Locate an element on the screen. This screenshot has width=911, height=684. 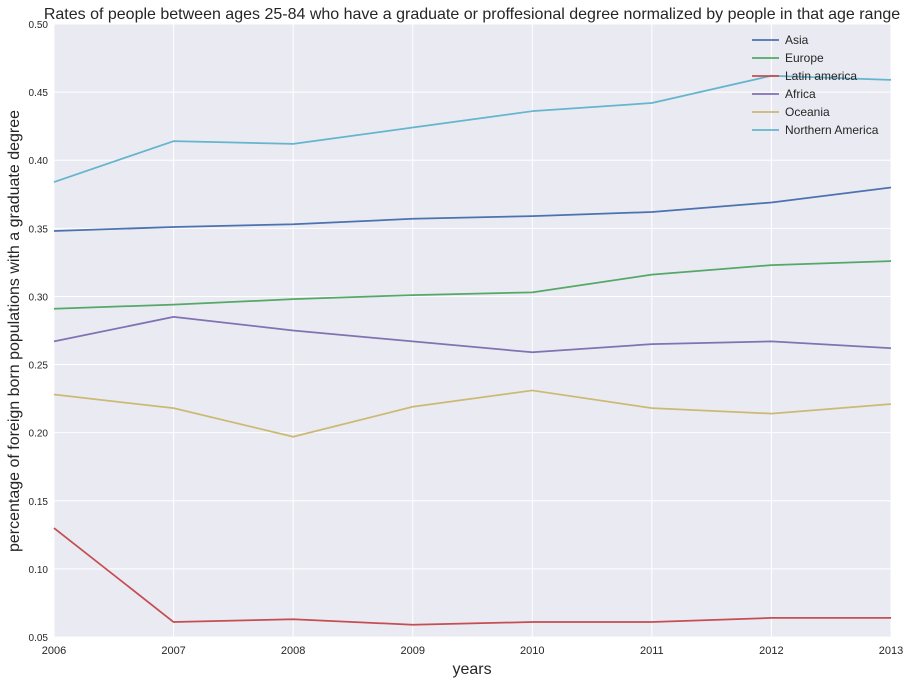
y-tick-label: 0.35 is located at coordinates (39, 229).